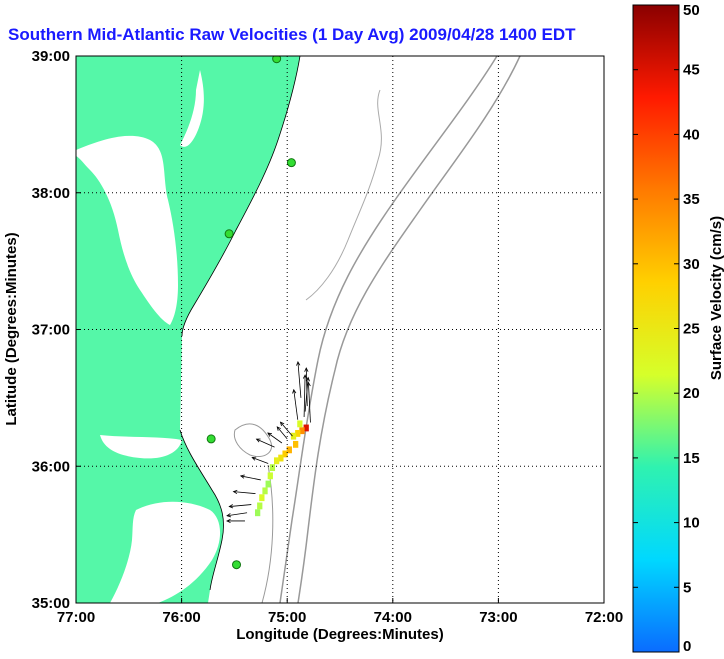  What do you see at coordinates (51, 603) in the screenshot?
I see `y-tick-label: 35:00` at bounding box center [51, 603].